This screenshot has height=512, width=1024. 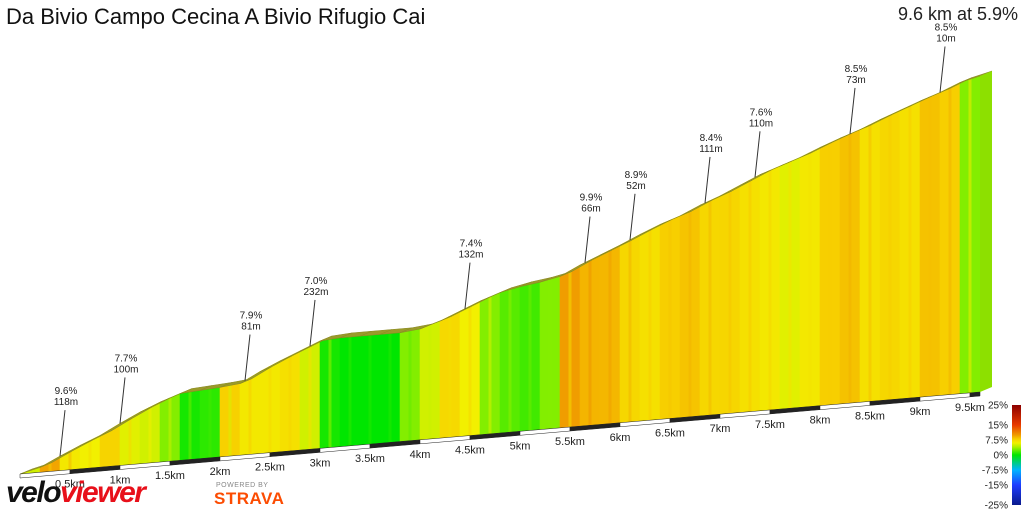 I want to click on x-tick-label: 8.5km, so click(x=870, y=416).